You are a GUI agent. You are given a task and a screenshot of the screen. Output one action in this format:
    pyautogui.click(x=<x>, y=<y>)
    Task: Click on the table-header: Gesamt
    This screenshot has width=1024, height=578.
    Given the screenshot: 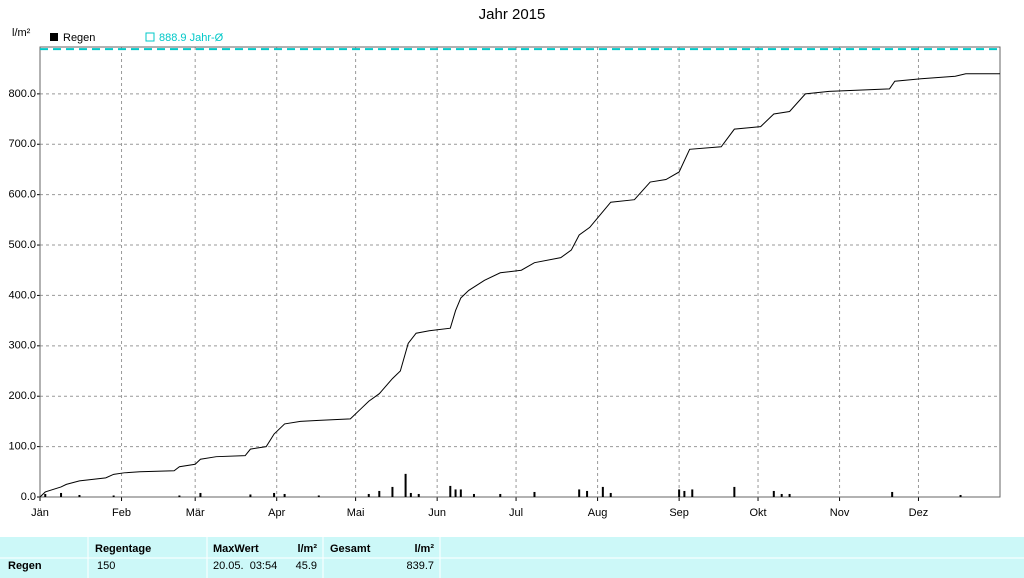 What is the action you would take?
    pyautogui.click(x=350, y=549)
    